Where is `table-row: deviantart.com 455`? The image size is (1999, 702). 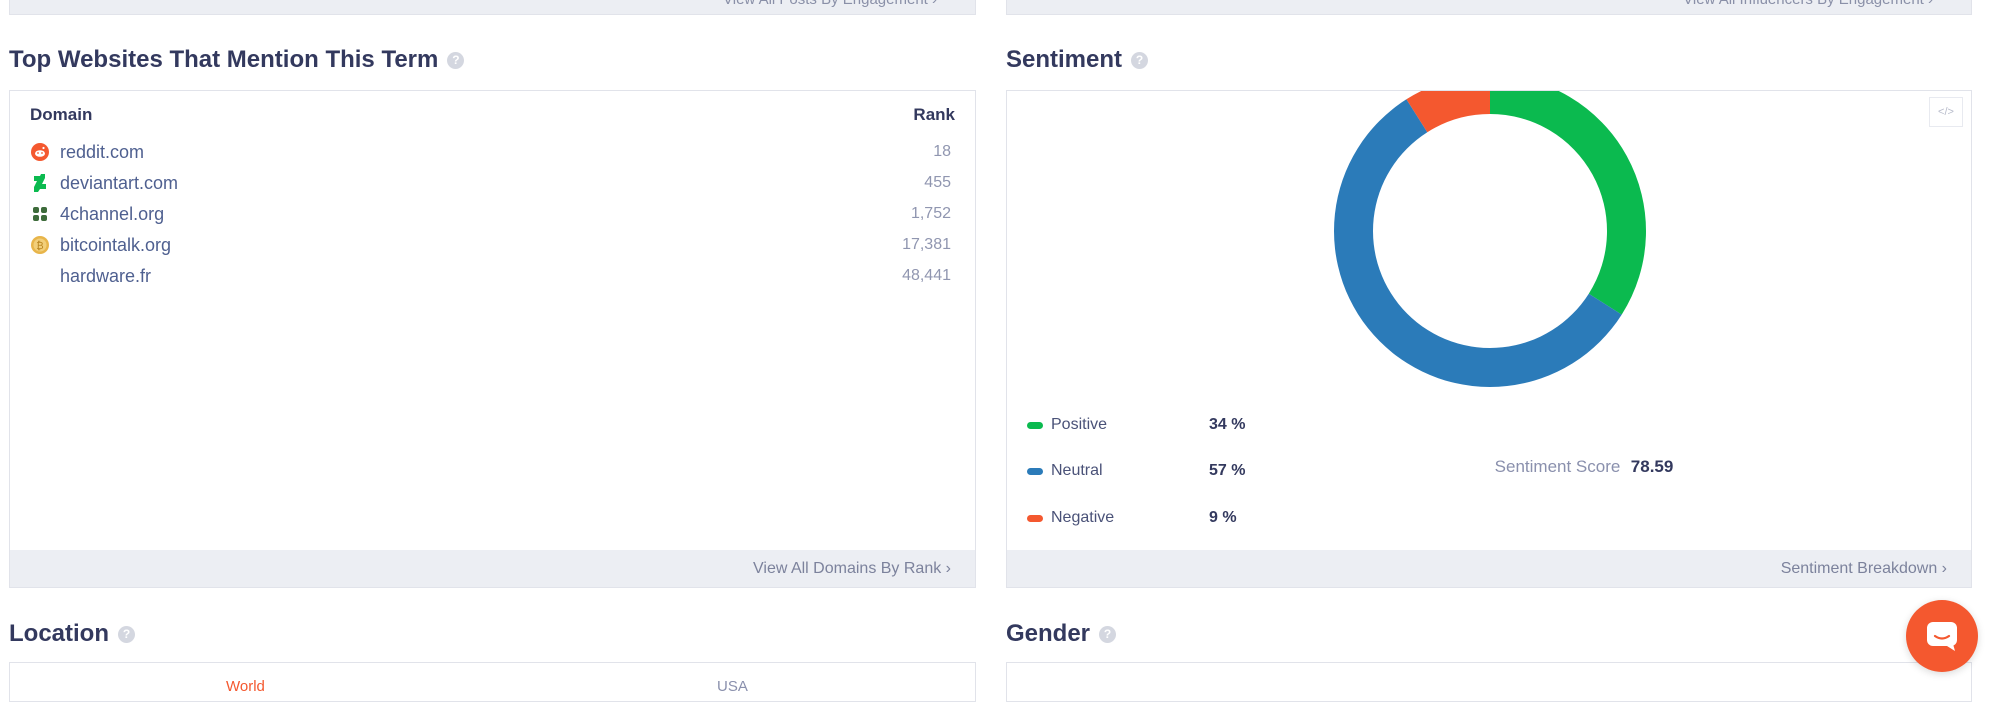 table-row: deviantart.com 455 is located at coordinates (490, 183).